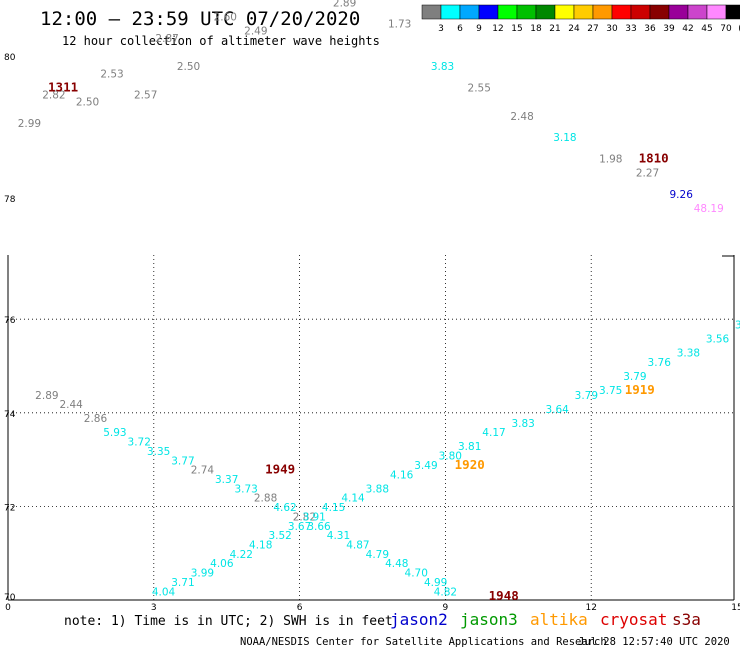  What do you see at coordinates (154, 608) in the screenshot?
I see `x-tick-label: 3` at bounding box center [154, 608].